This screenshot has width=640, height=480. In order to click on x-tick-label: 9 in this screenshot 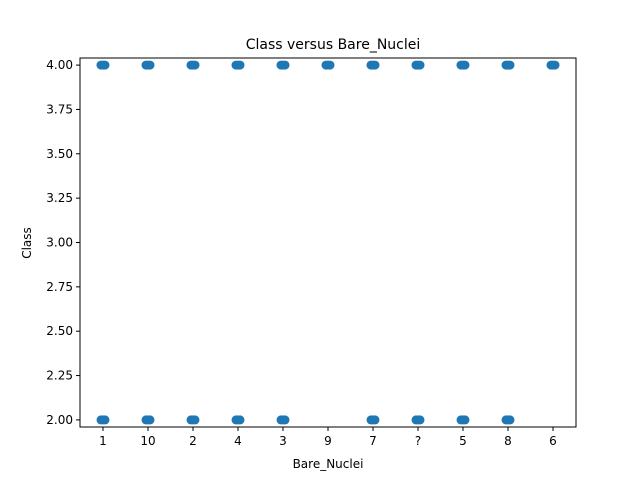, I will do `click(328, 441)`.